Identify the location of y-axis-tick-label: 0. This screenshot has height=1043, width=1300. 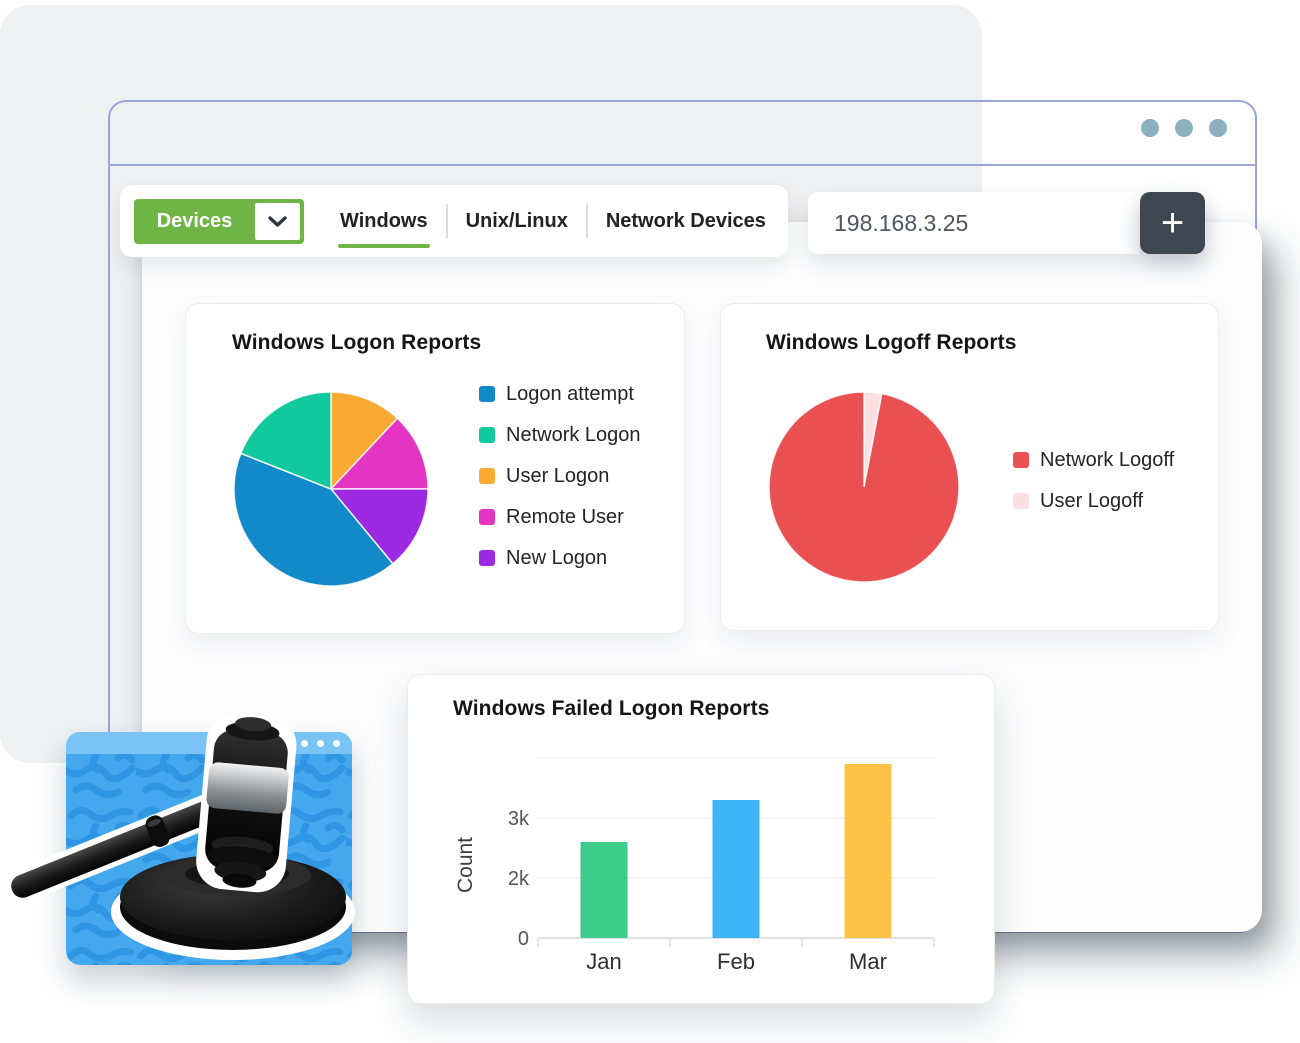
(523, 939).